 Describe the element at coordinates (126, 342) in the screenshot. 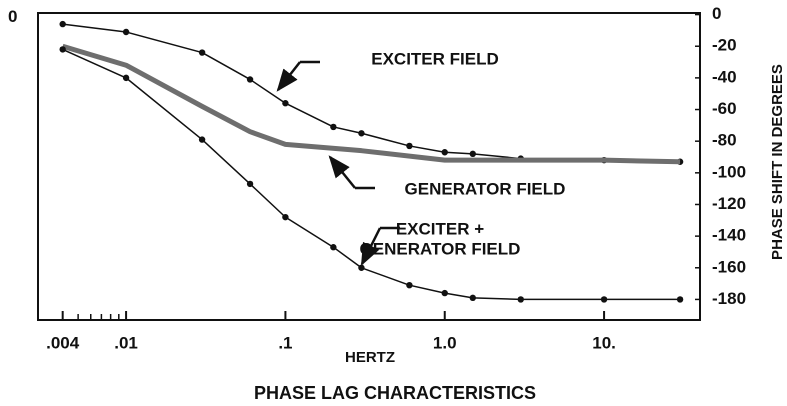

I see `x-tick-label: .01` at that location.